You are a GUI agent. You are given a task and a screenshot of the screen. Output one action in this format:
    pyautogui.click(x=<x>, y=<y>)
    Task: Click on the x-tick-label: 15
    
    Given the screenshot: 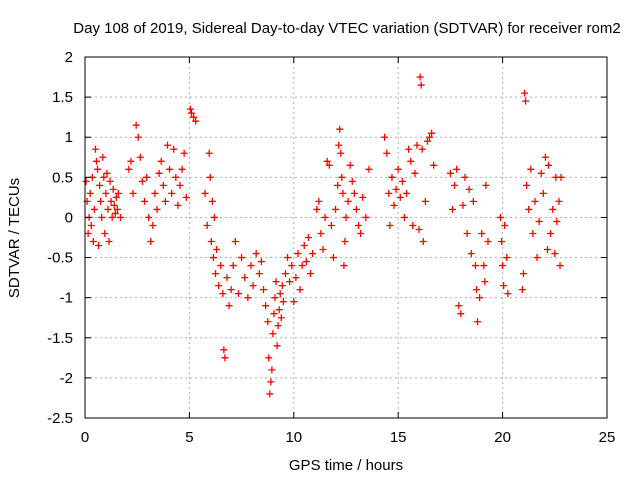 What is the action you would take?
    pyautogui.click(x=398, y=437)
    